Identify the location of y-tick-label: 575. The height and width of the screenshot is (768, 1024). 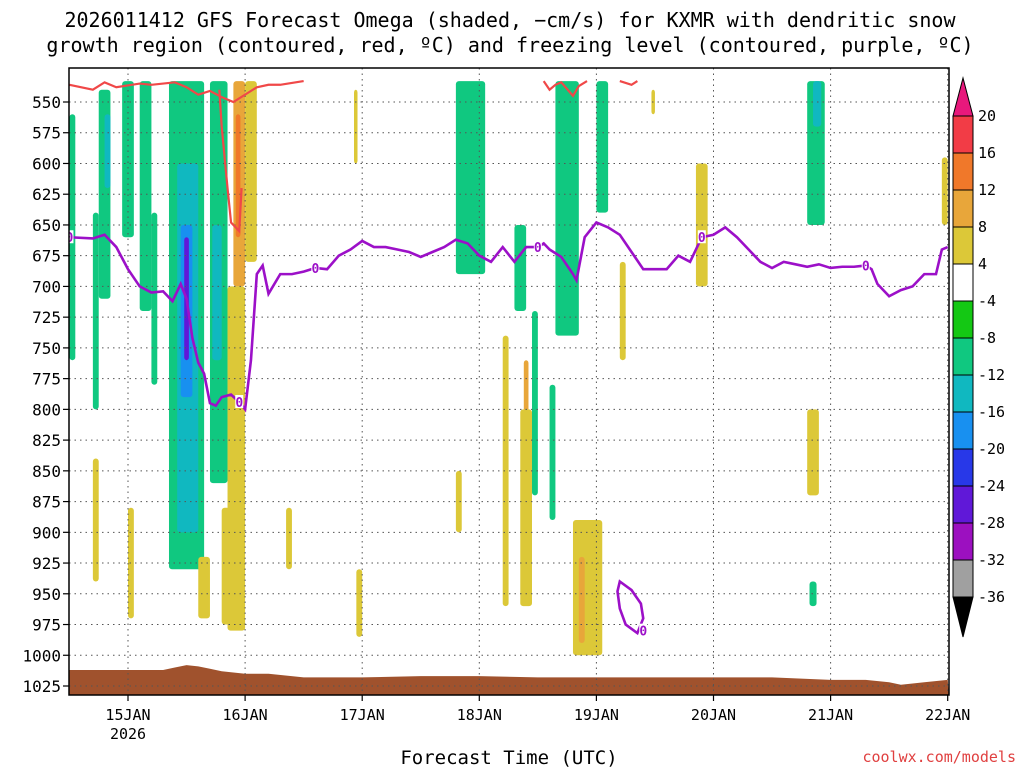
(46, 133).